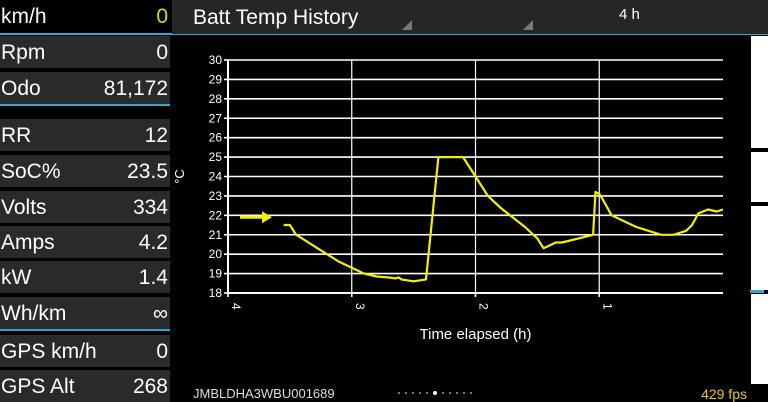  What do you see at coordinates (153, 277) in the screenshot?
I see `kw-value: 1.4` at bounding box center [153, 277].